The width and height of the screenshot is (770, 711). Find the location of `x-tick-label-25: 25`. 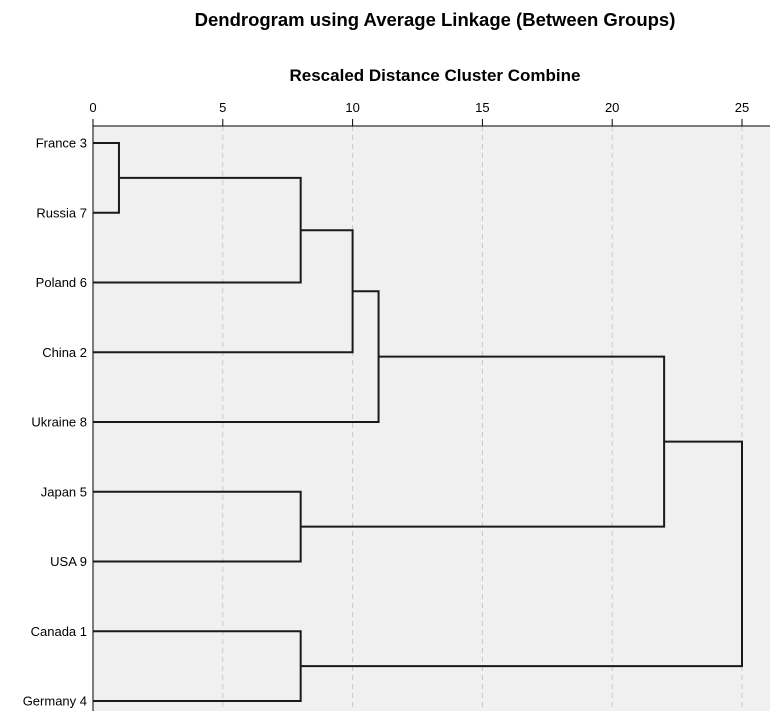

x-tick-label-25: 25 is located at coordinates (742, 107).